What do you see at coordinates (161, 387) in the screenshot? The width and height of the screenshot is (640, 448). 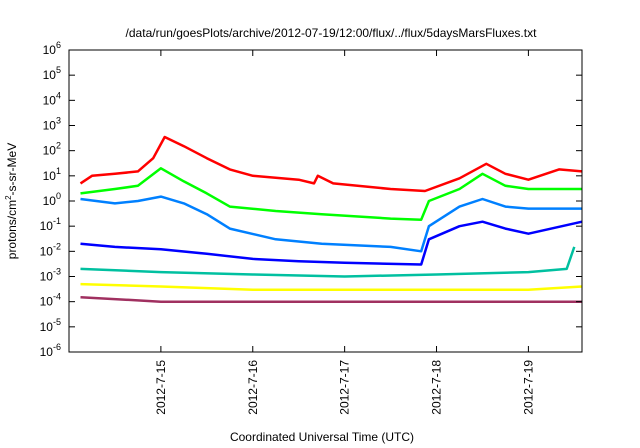 I see `x-tick-label: 2012-7-15` at bounding box center [161, 387].